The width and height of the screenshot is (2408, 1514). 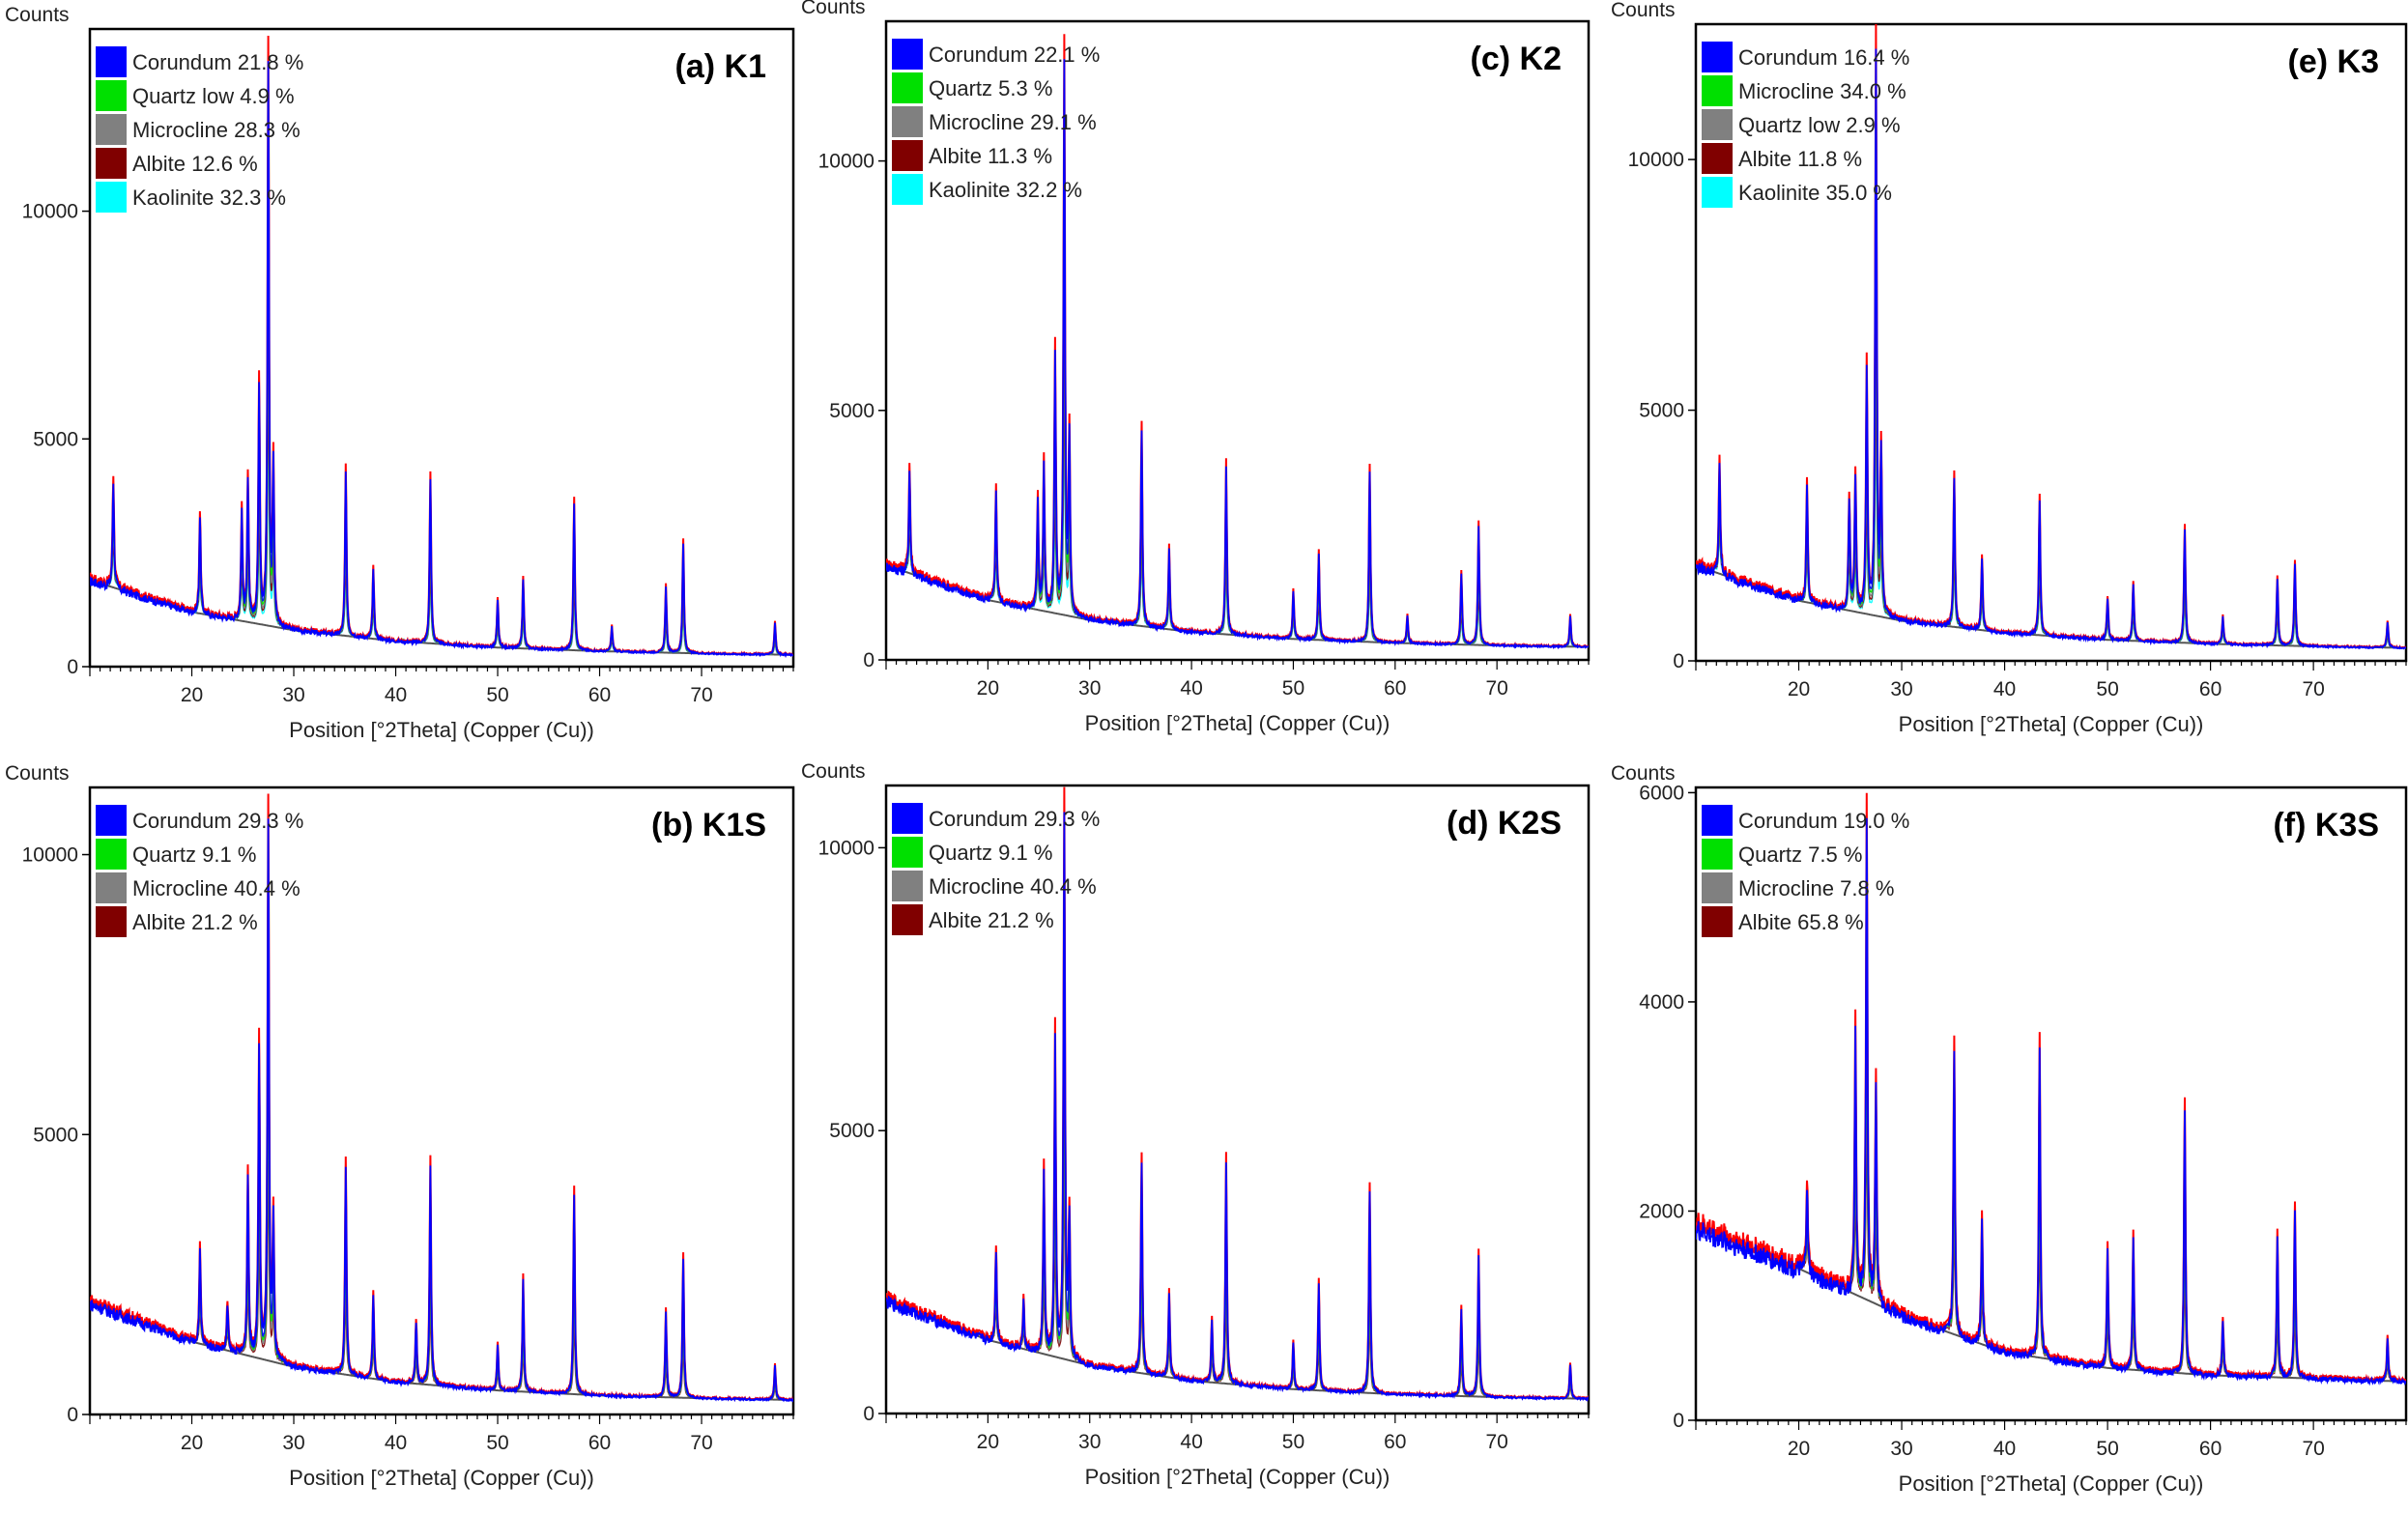 I want to click on y-tick-label: 2000, so click(x=1662, y=1211).